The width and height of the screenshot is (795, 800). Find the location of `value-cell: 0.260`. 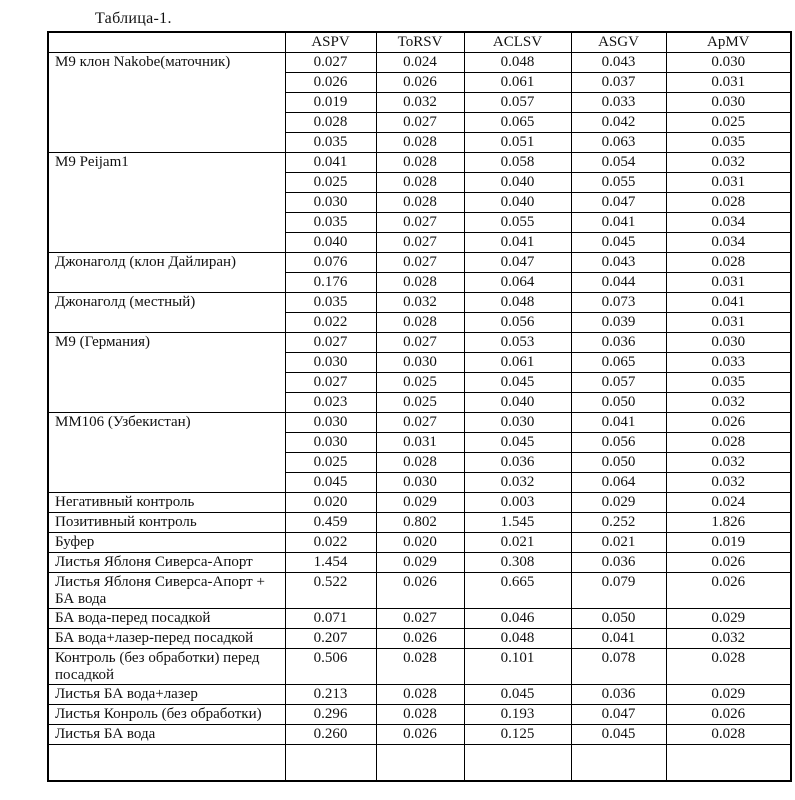

value-cell: 0.260 is located at coordinates (330, 734).